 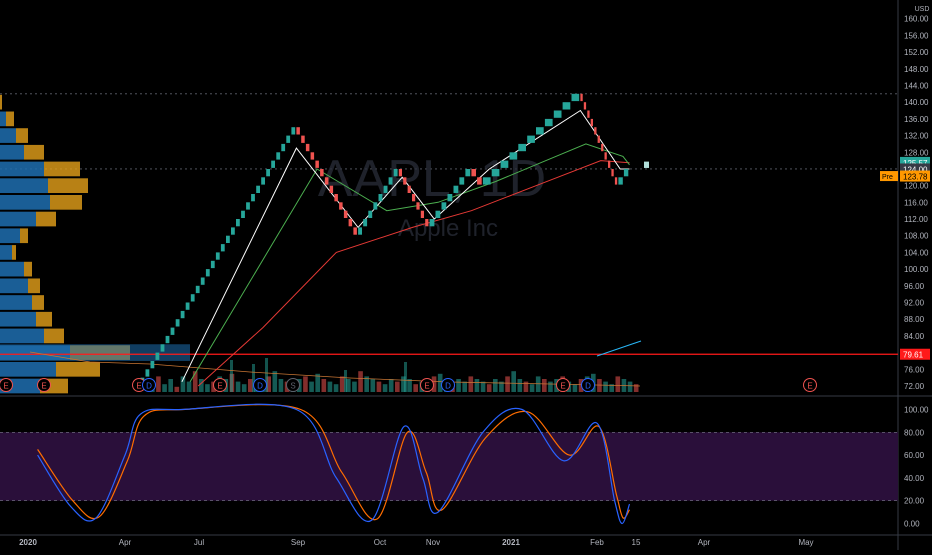 What do you see at coordinates (293, 385) in the screenshot?
I see `event-marker-s: S` at bounding box center [293, 385].